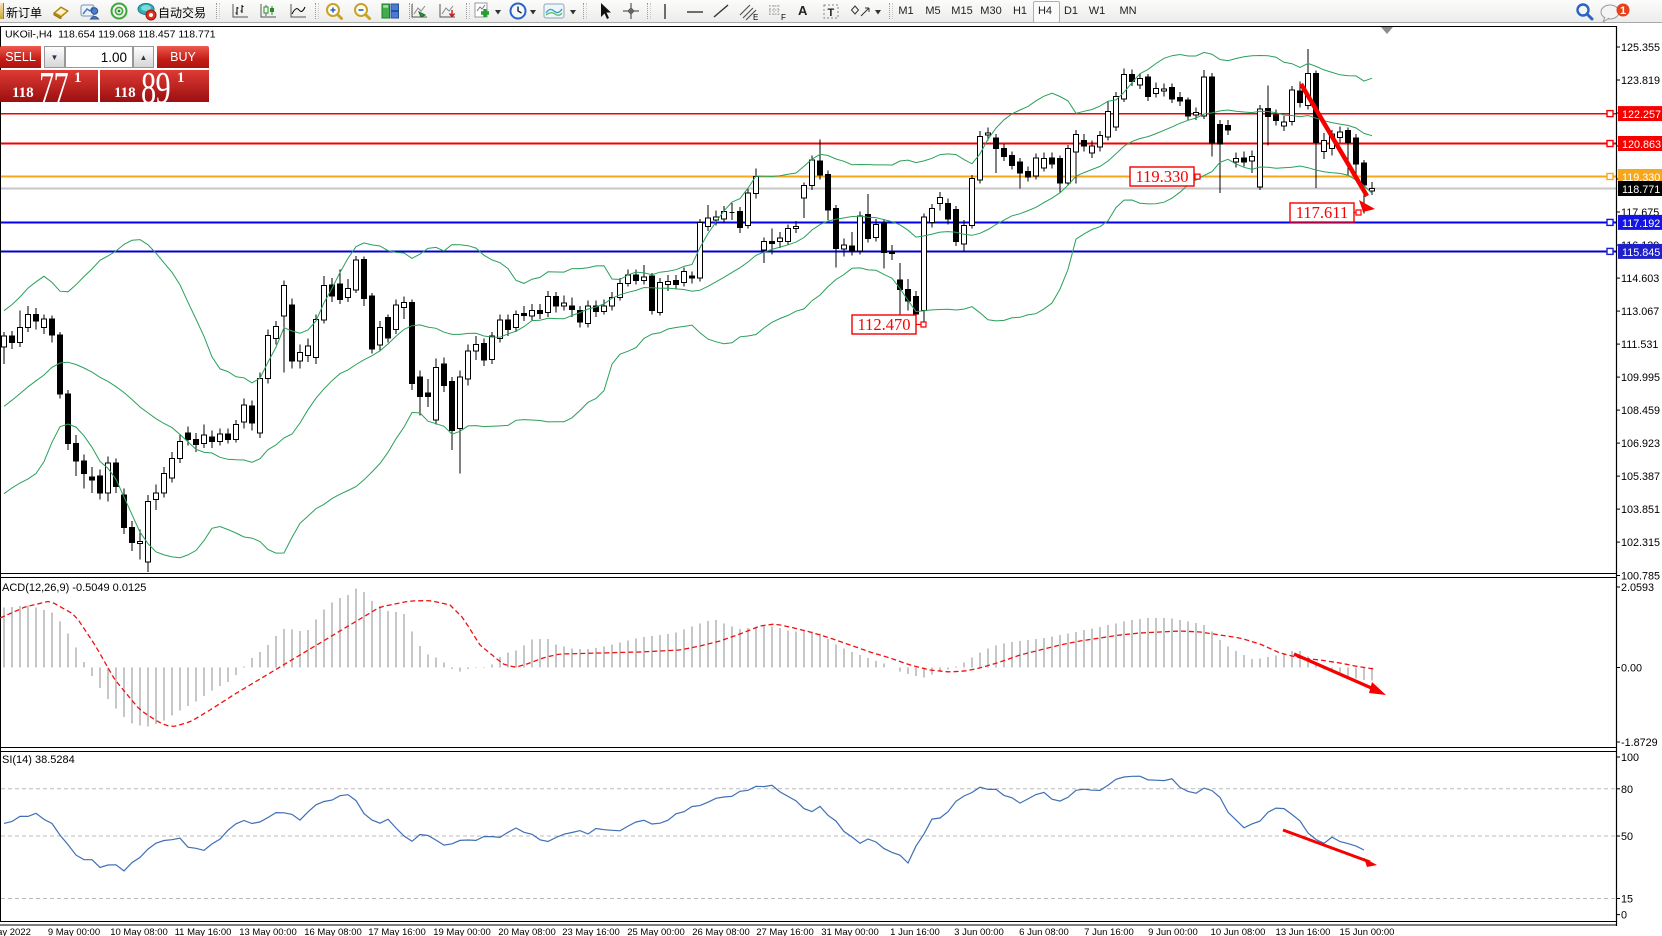 Image resolution: width=1662 pixels, height=936 pixels. Describe the element at coordinates (1238, 931) in the screenshot. I see `svg-text: 10 Jun 08:00` at that location.